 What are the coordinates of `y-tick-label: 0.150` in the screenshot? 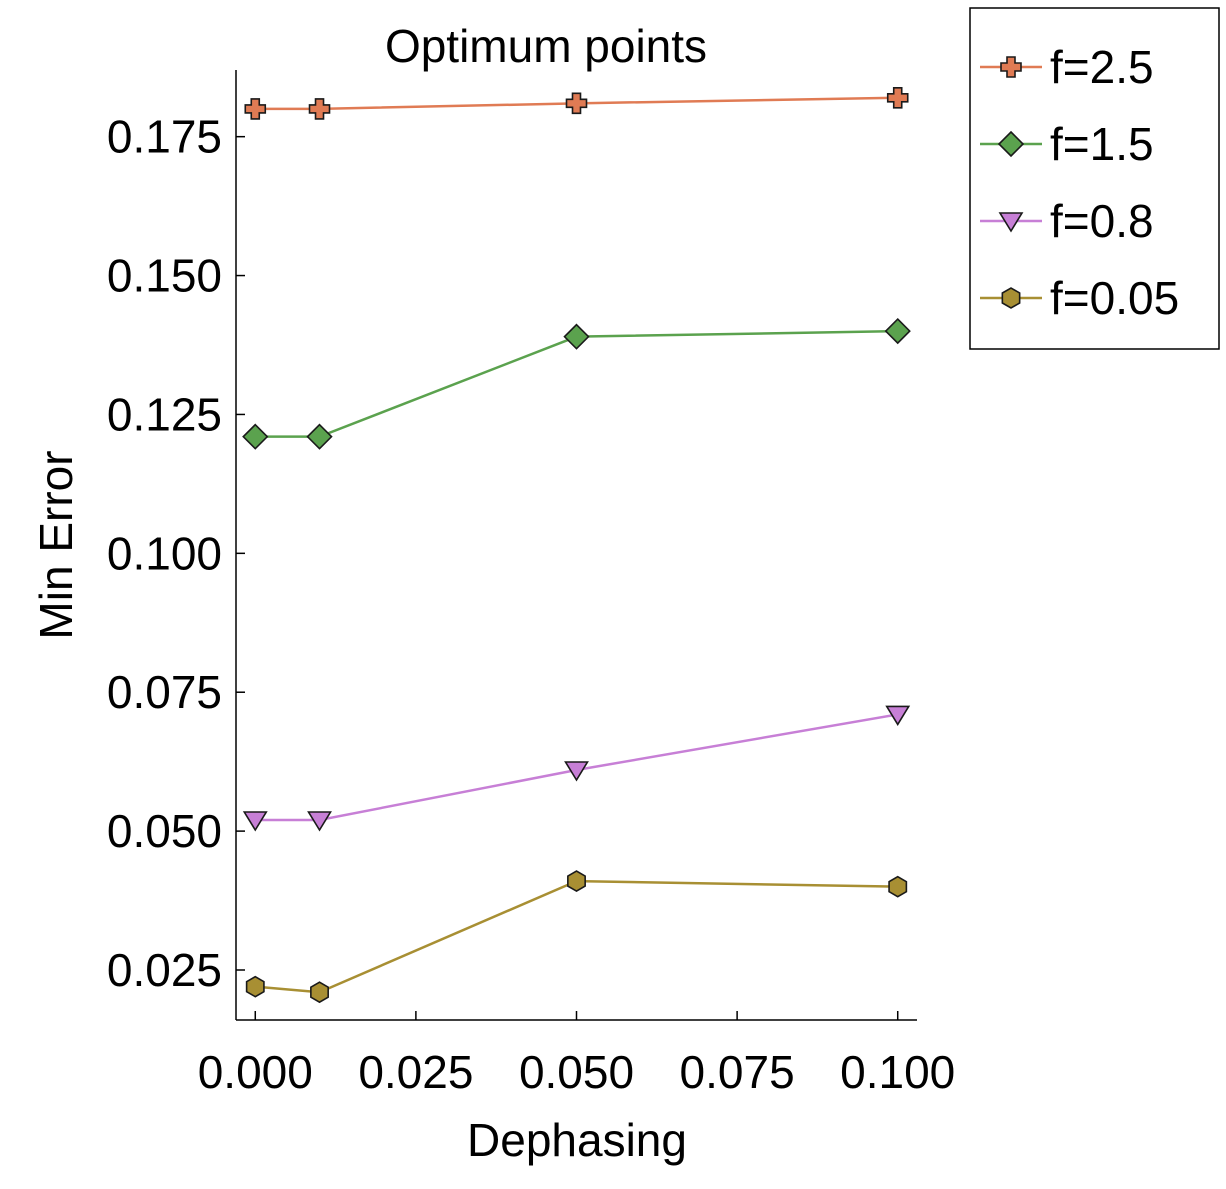 It's located at (164, 276).